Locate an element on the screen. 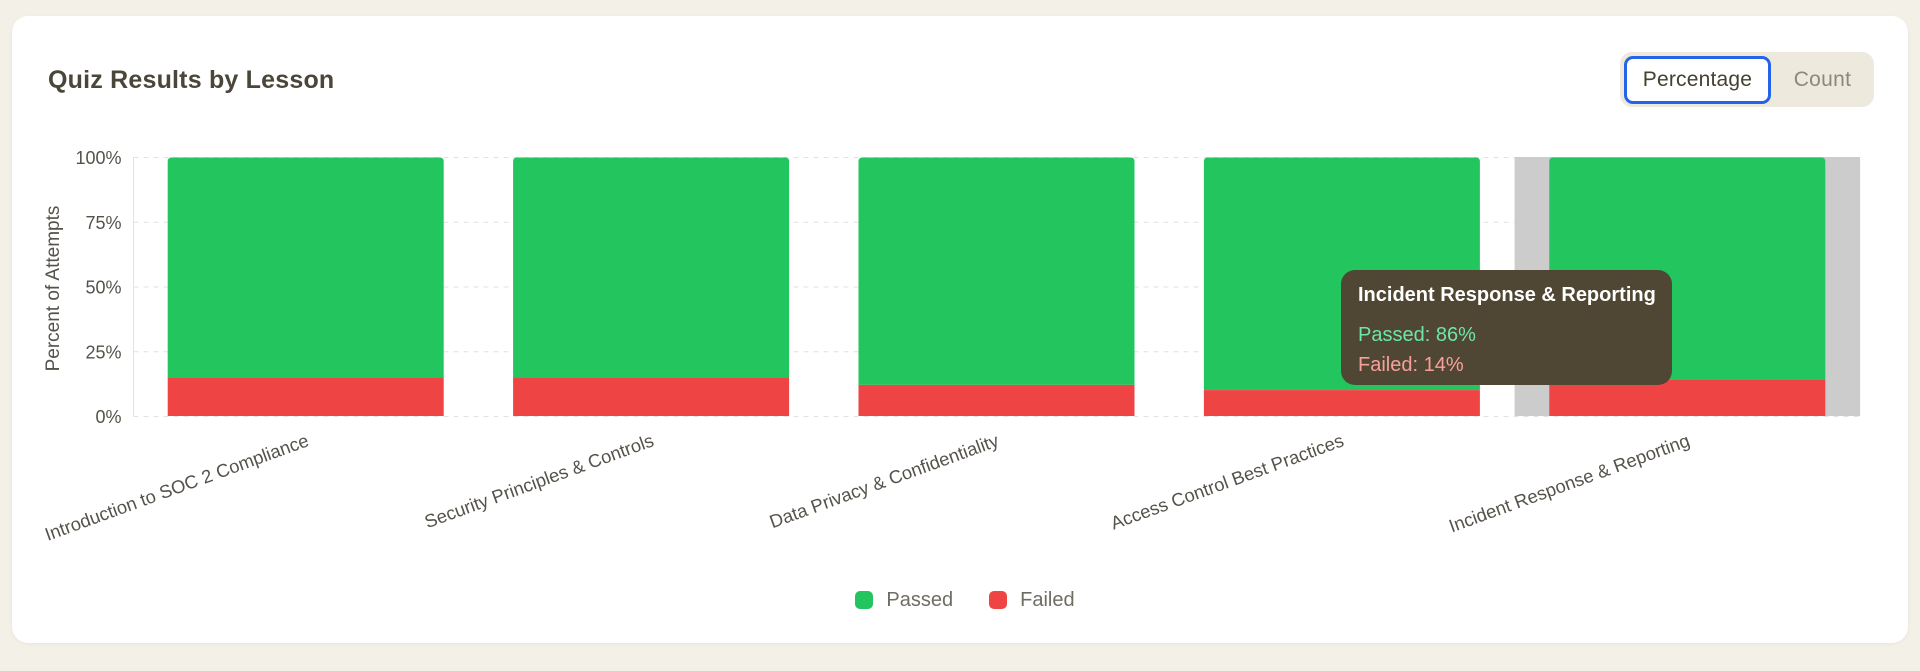 The height and width of the screenshot is (671, 1920). svg-text:Introduction to SOC 2 Complian: Introduction to SOC 2 Compliance is located at coordinates (176, 487).